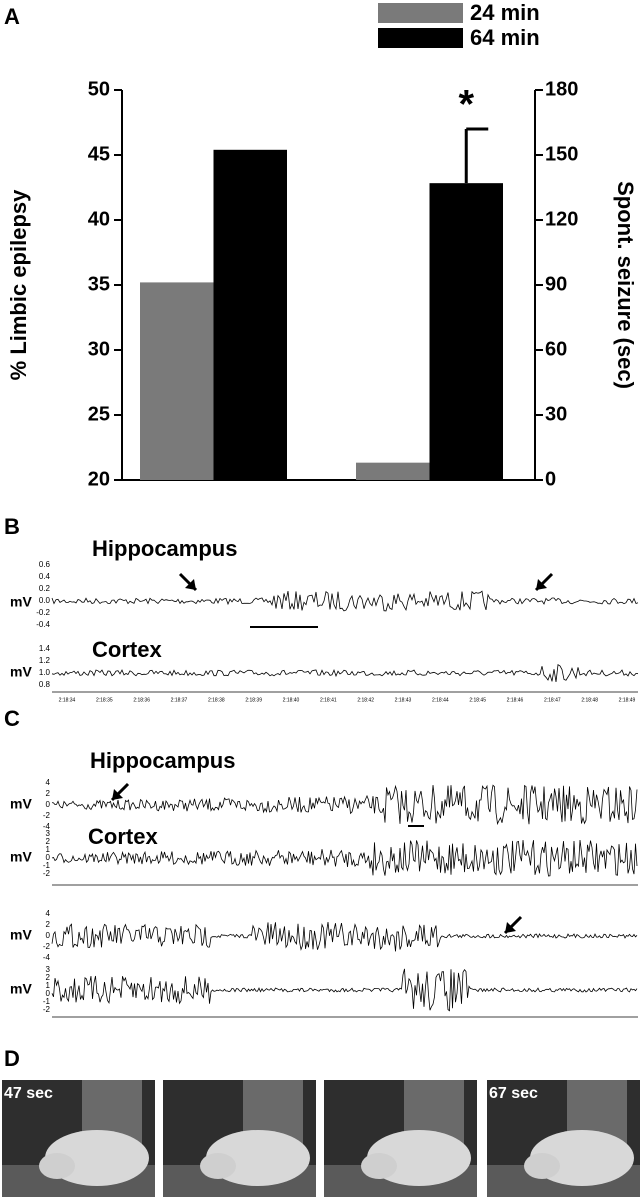  I want to click on significance-marker: *, so click(466, 105).